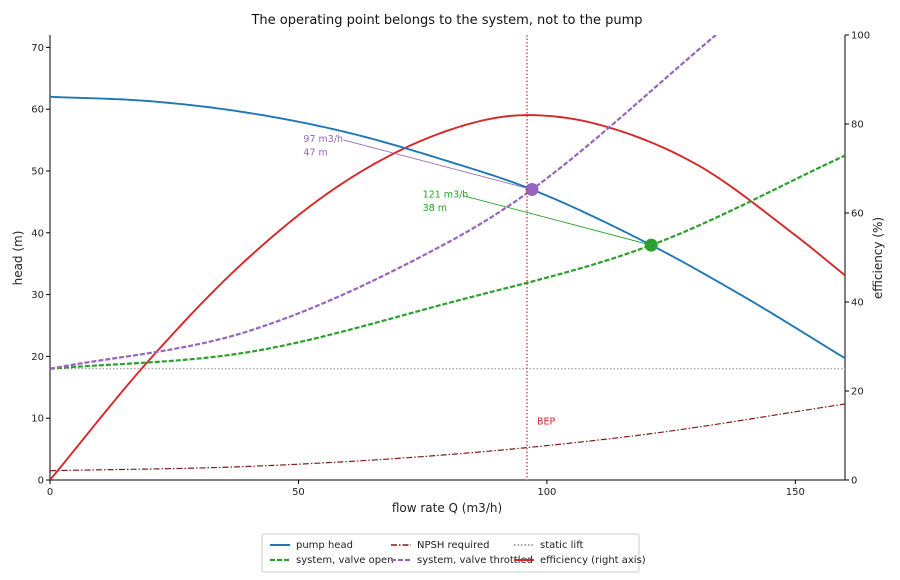  I want to click on operating-point-label: 47 m, so click(315, 152).